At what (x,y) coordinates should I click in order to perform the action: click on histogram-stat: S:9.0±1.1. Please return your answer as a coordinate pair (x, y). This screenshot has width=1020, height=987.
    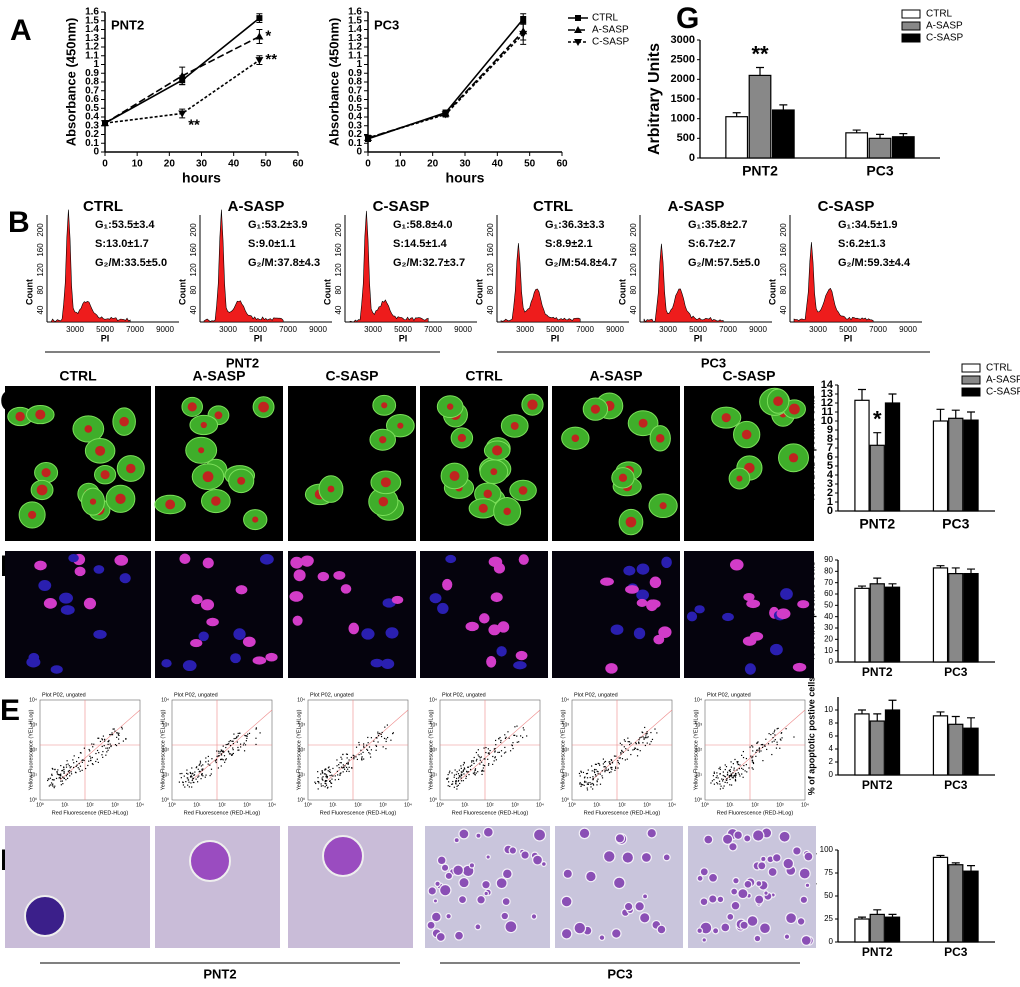
    Looking at the image, I should click on (272, 244).